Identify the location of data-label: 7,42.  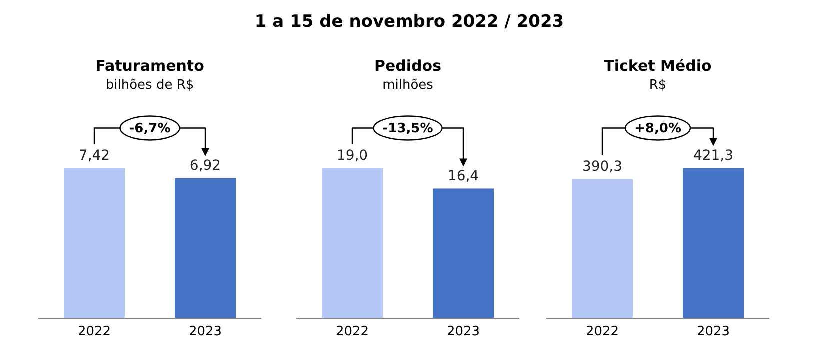
(94, 156).